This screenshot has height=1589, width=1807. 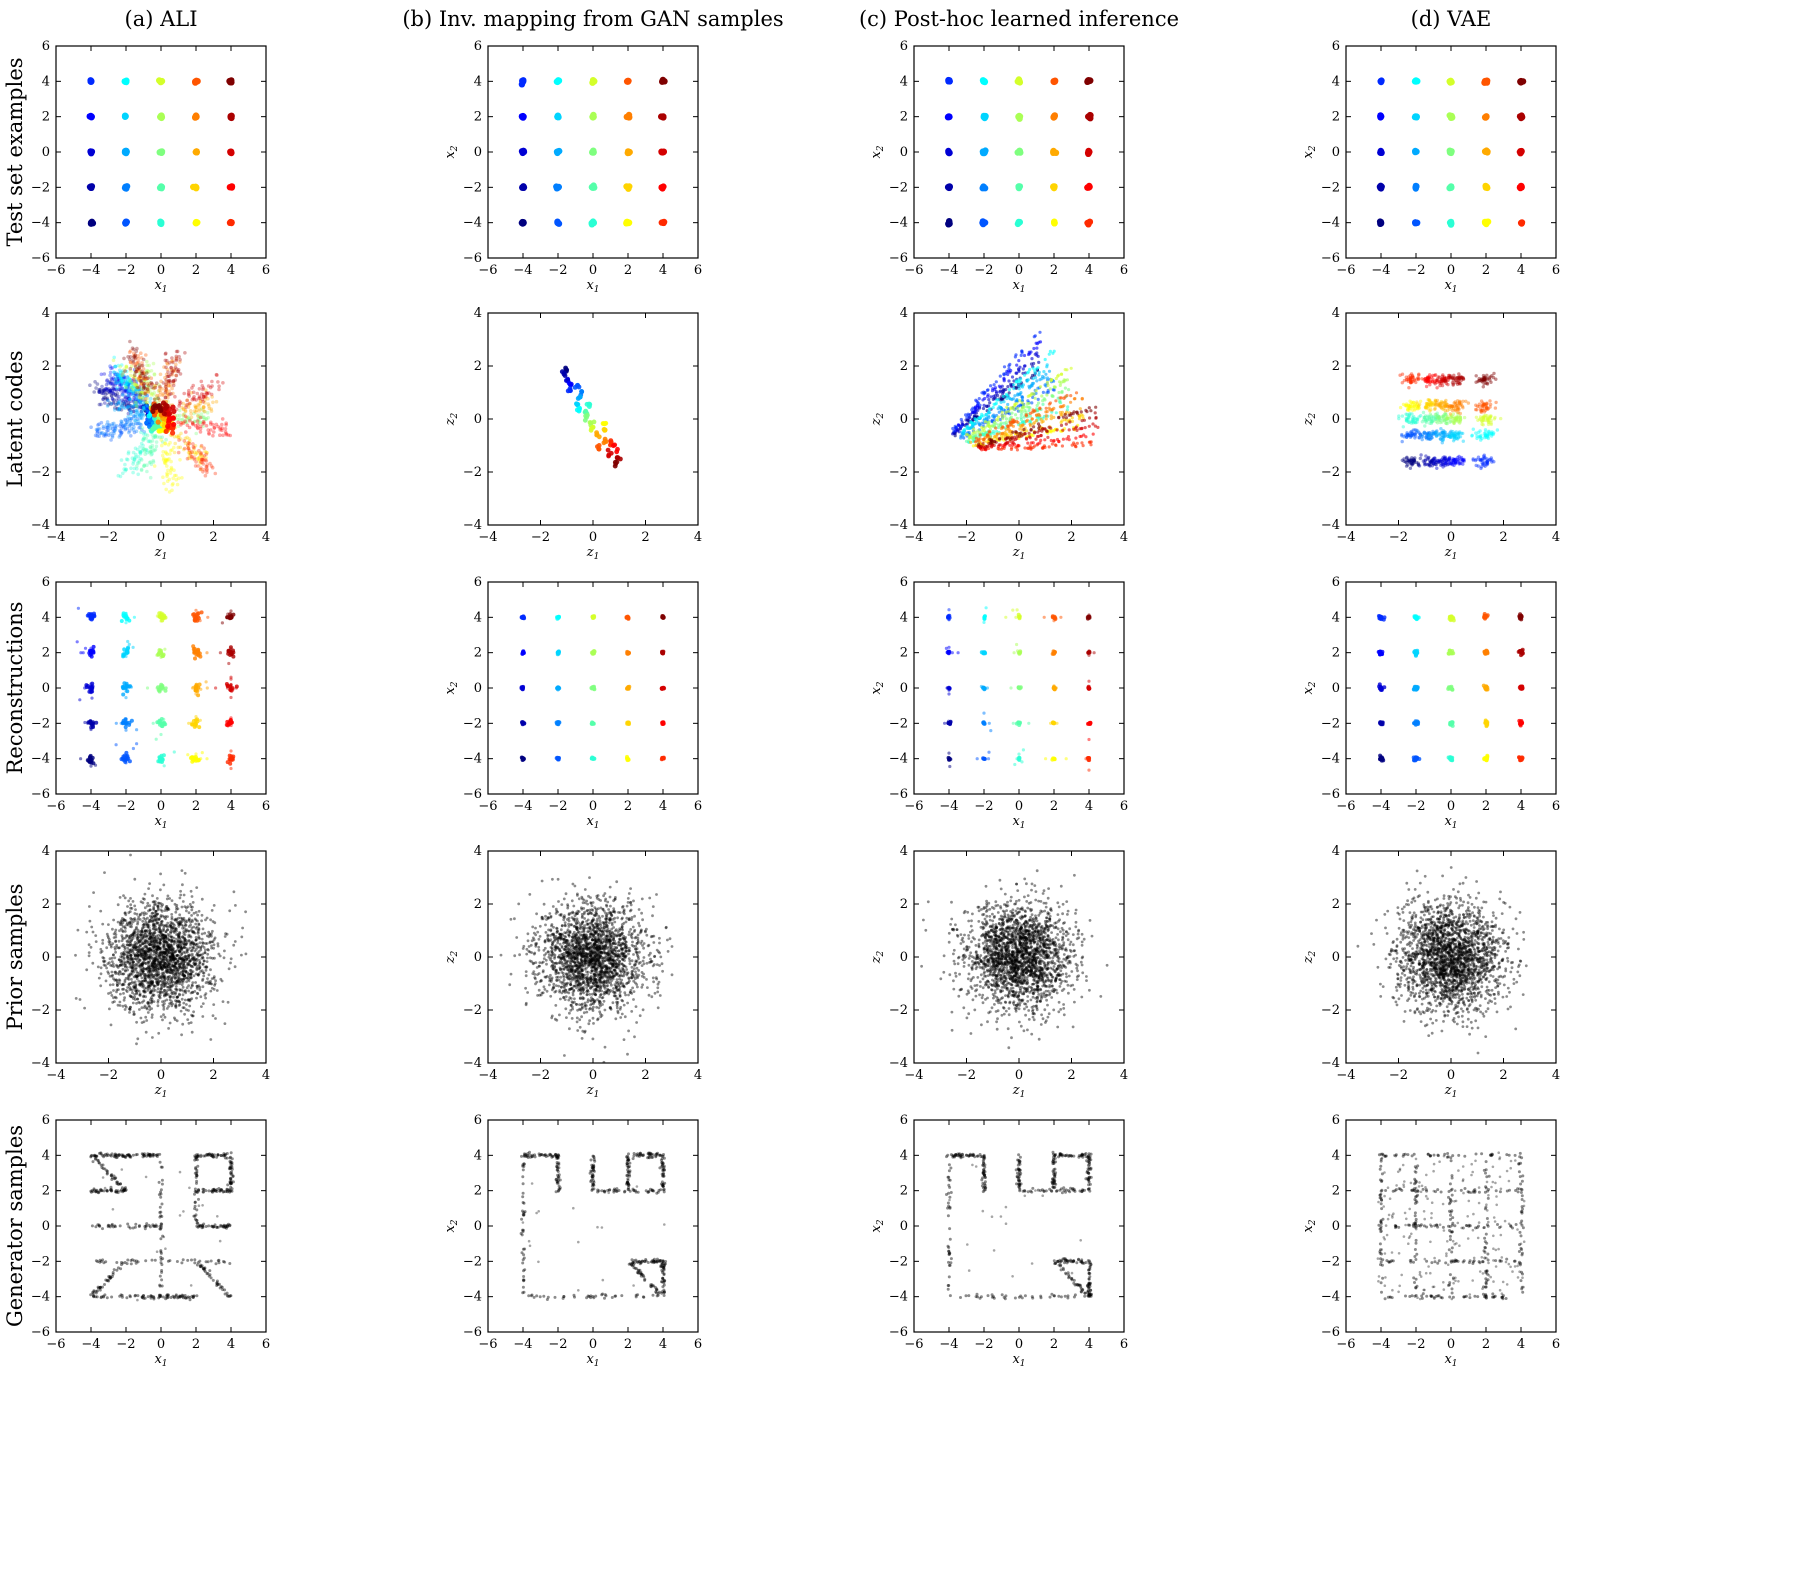 I want to click on x-tick-label: −6, so click(x=1345, y=270).